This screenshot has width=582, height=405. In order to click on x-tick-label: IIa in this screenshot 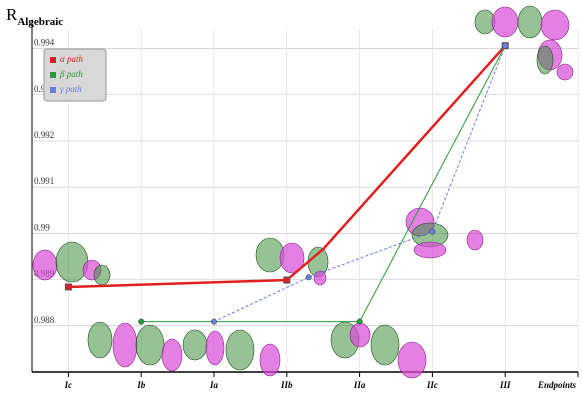, I will do `click(359, 385)`.